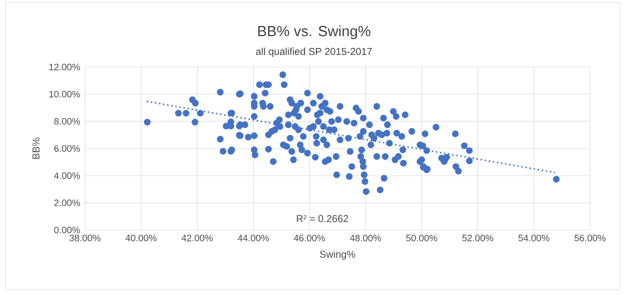 This screenshot has width=628, height=295. Describe the element at coordinates (67, 230) in the screenshot. I see `y-tick-label: 0.00%` at that location.